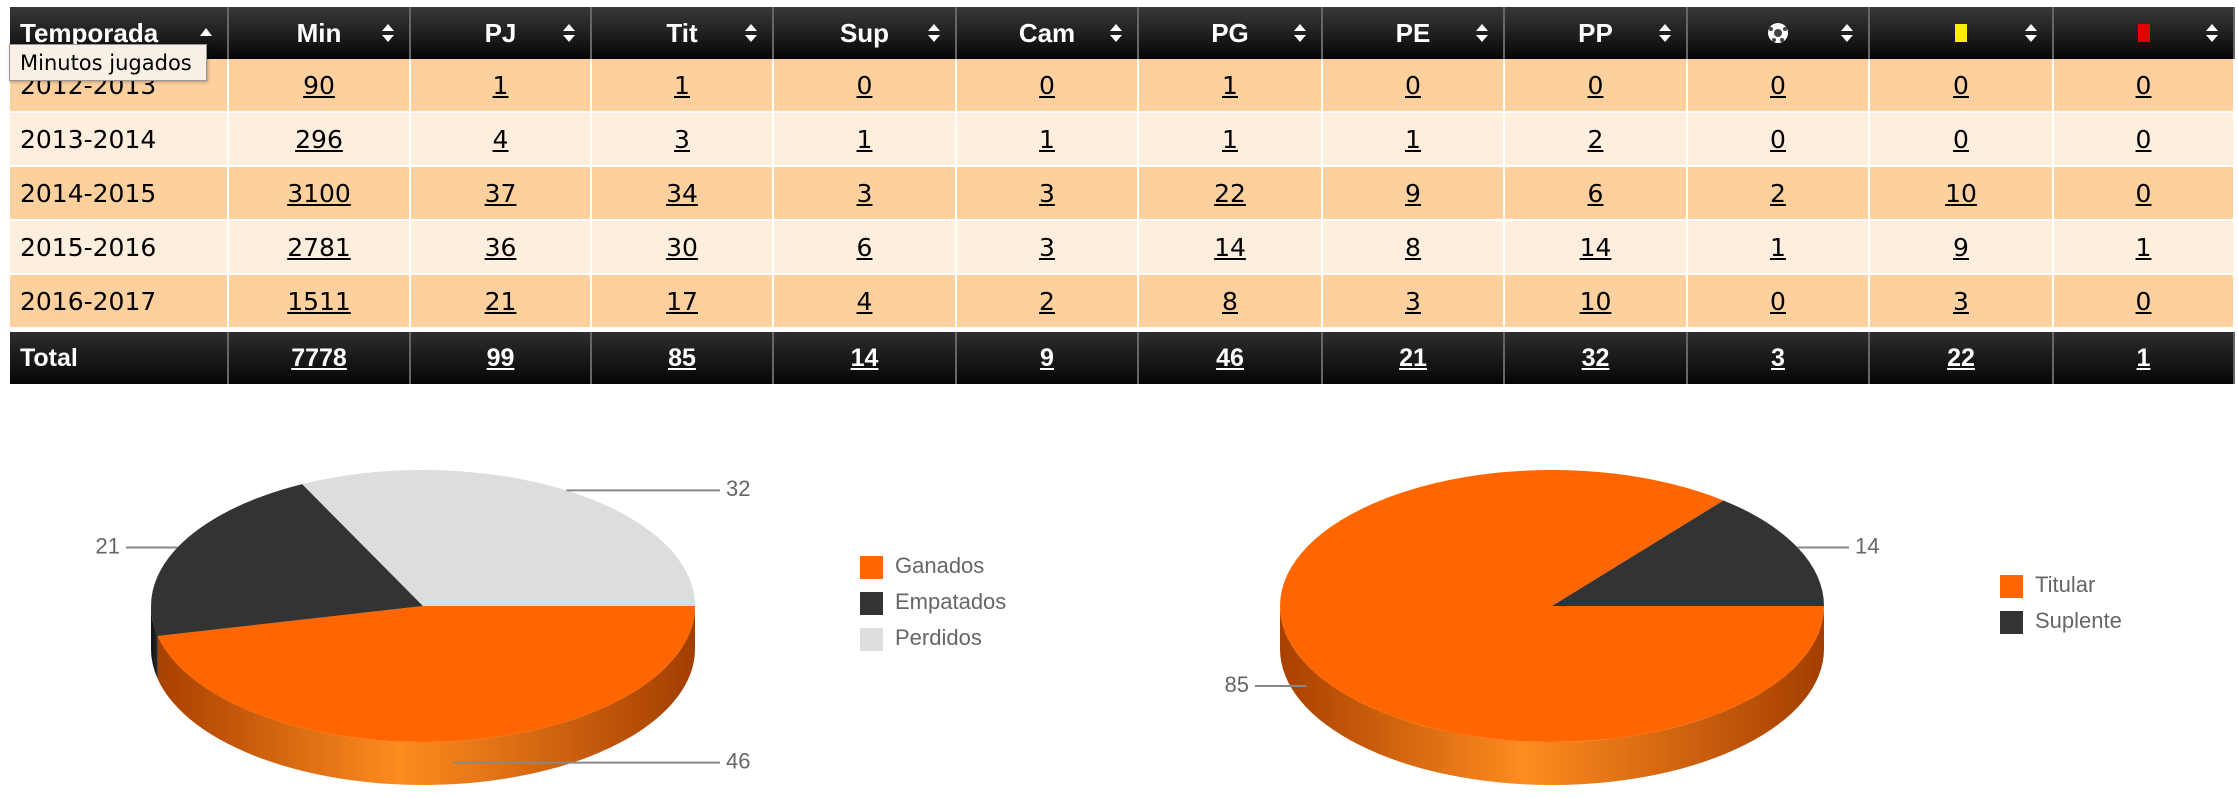 The width and height of the screenshot is (2238, 798). I want to click on value: 2781, so click(319, 247).